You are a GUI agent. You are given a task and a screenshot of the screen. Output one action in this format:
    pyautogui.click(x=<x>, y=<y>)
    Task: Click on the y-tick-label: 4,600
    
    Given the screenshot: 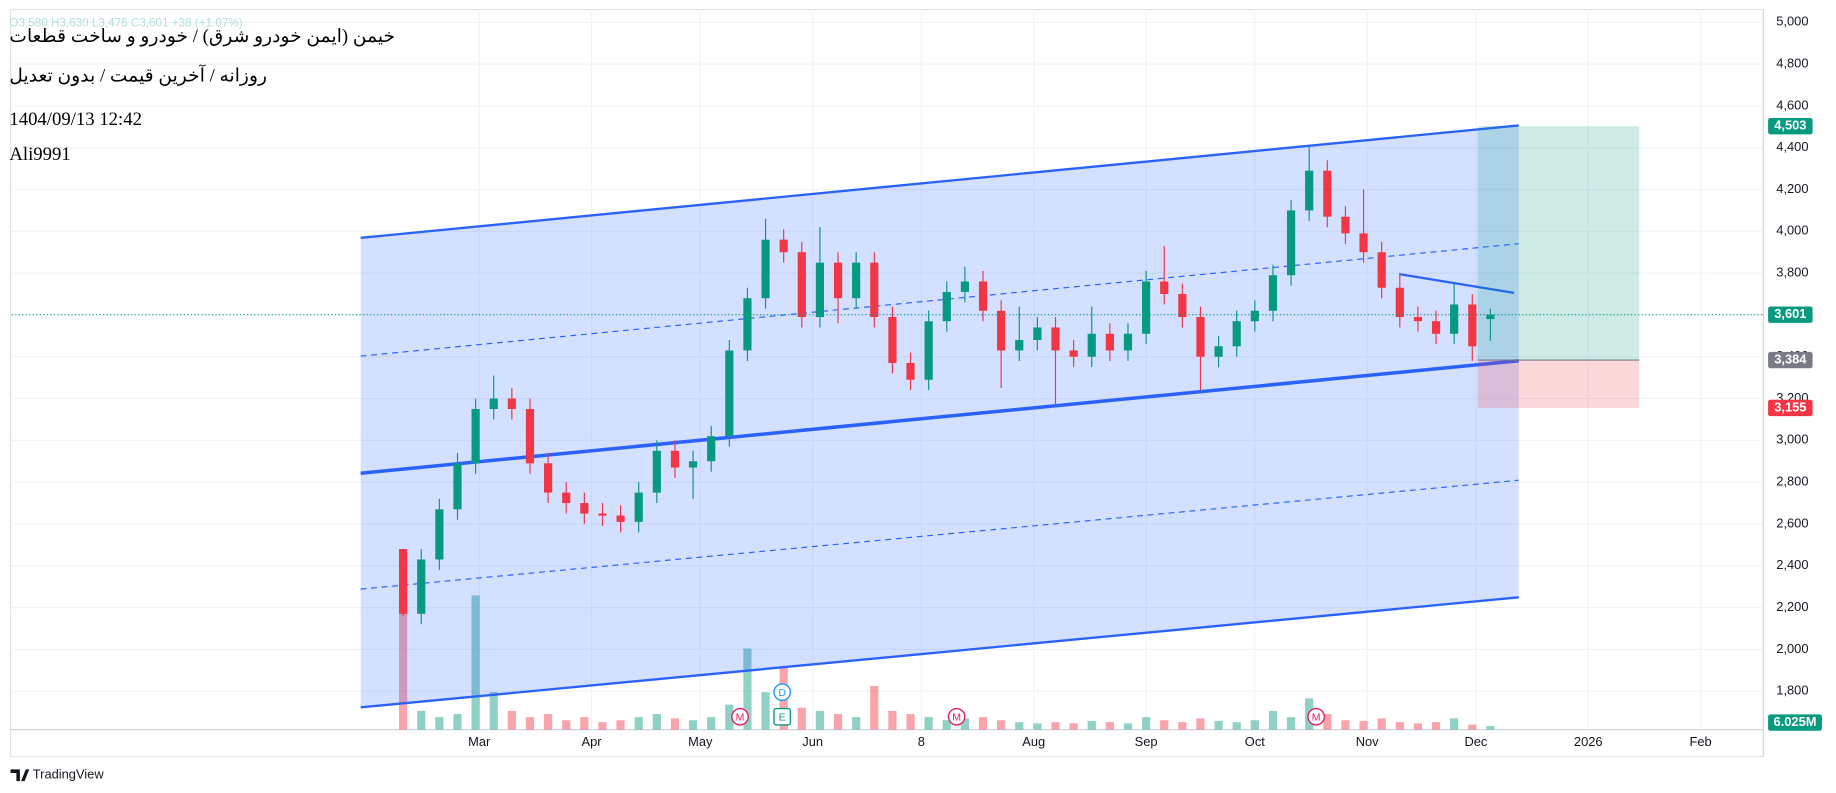 What is the action you would take?
    pyautogui.click(x=1792, y=104)
    